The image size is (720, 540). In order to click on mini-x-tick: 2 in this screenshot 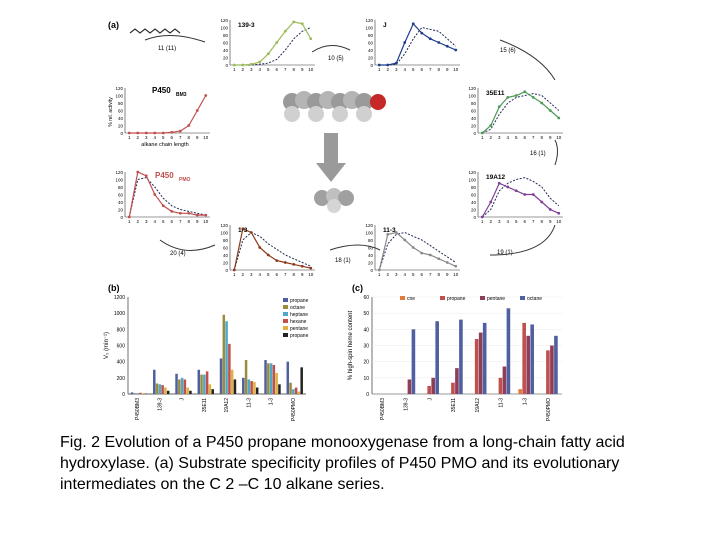, I will do `click(137, 221)`.